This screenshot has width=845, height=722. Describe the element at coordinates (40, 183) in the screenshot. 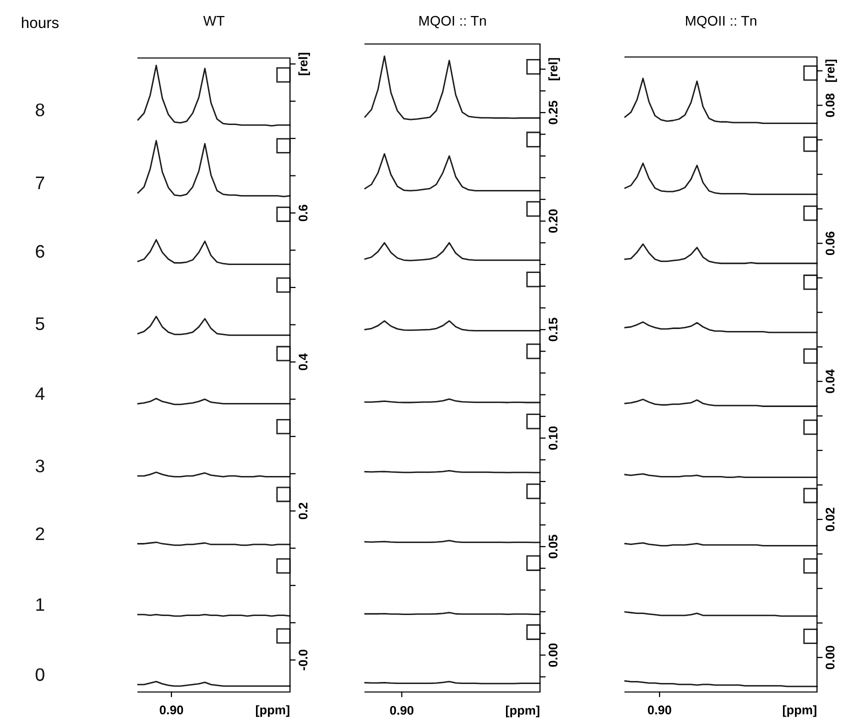

I see `text: 7` at that location.